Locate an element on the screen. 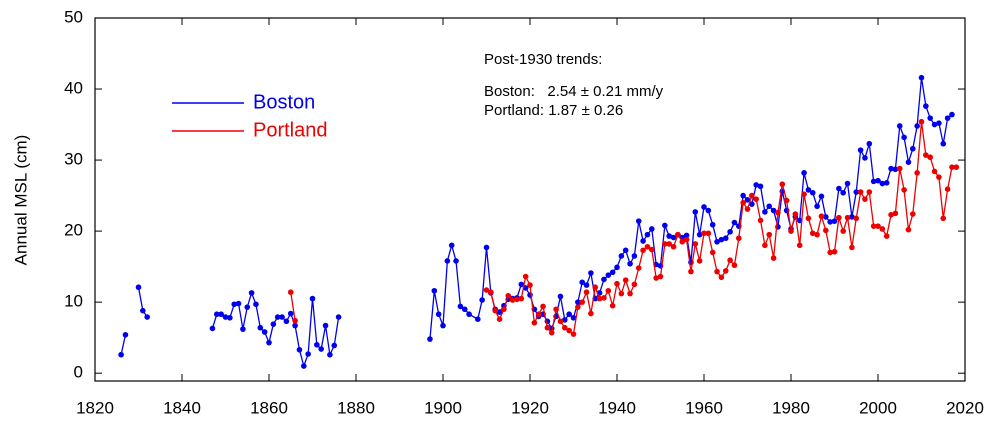 The height and width of the screenshot is (426, 987). y-axis-label: Annual MSL (cm) is located at coordinates (20, 200).